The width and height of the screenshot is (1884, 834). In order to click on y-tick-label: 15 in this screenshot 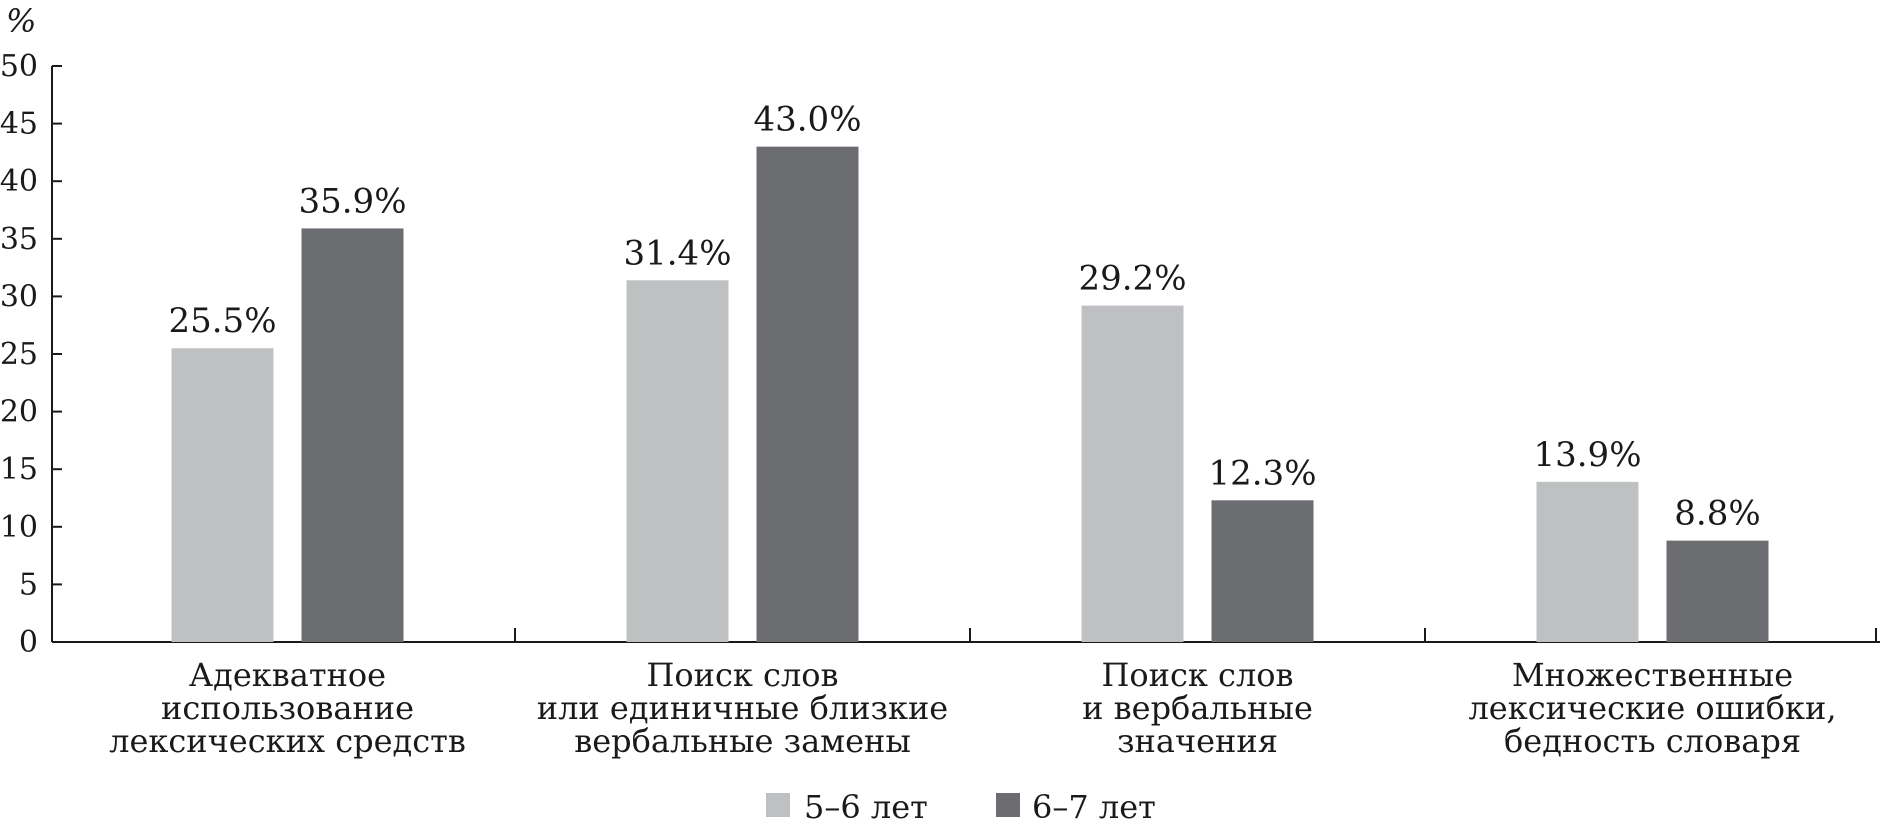, I will do `click(19, 469)`.